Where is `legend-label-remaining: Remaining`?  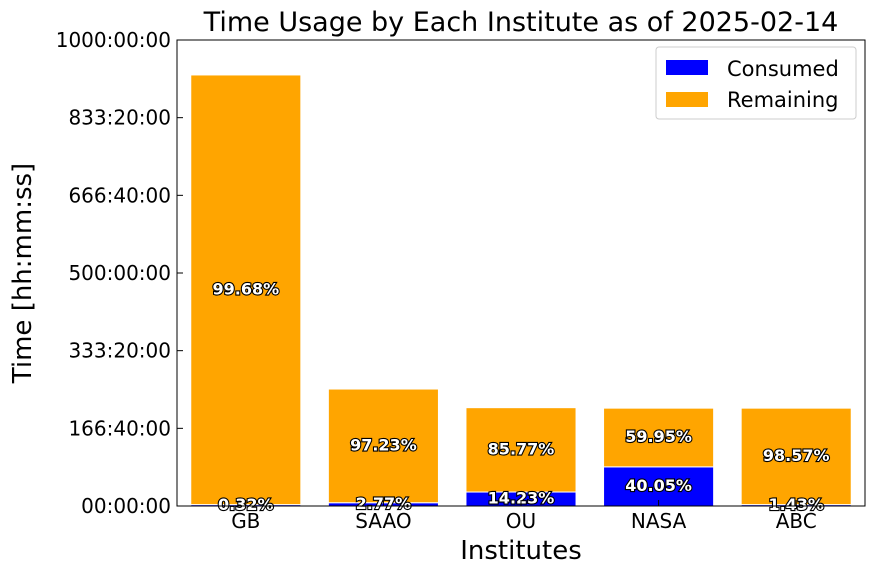
legend-label-remaining: Remaining is located at coordinates (783, 100).